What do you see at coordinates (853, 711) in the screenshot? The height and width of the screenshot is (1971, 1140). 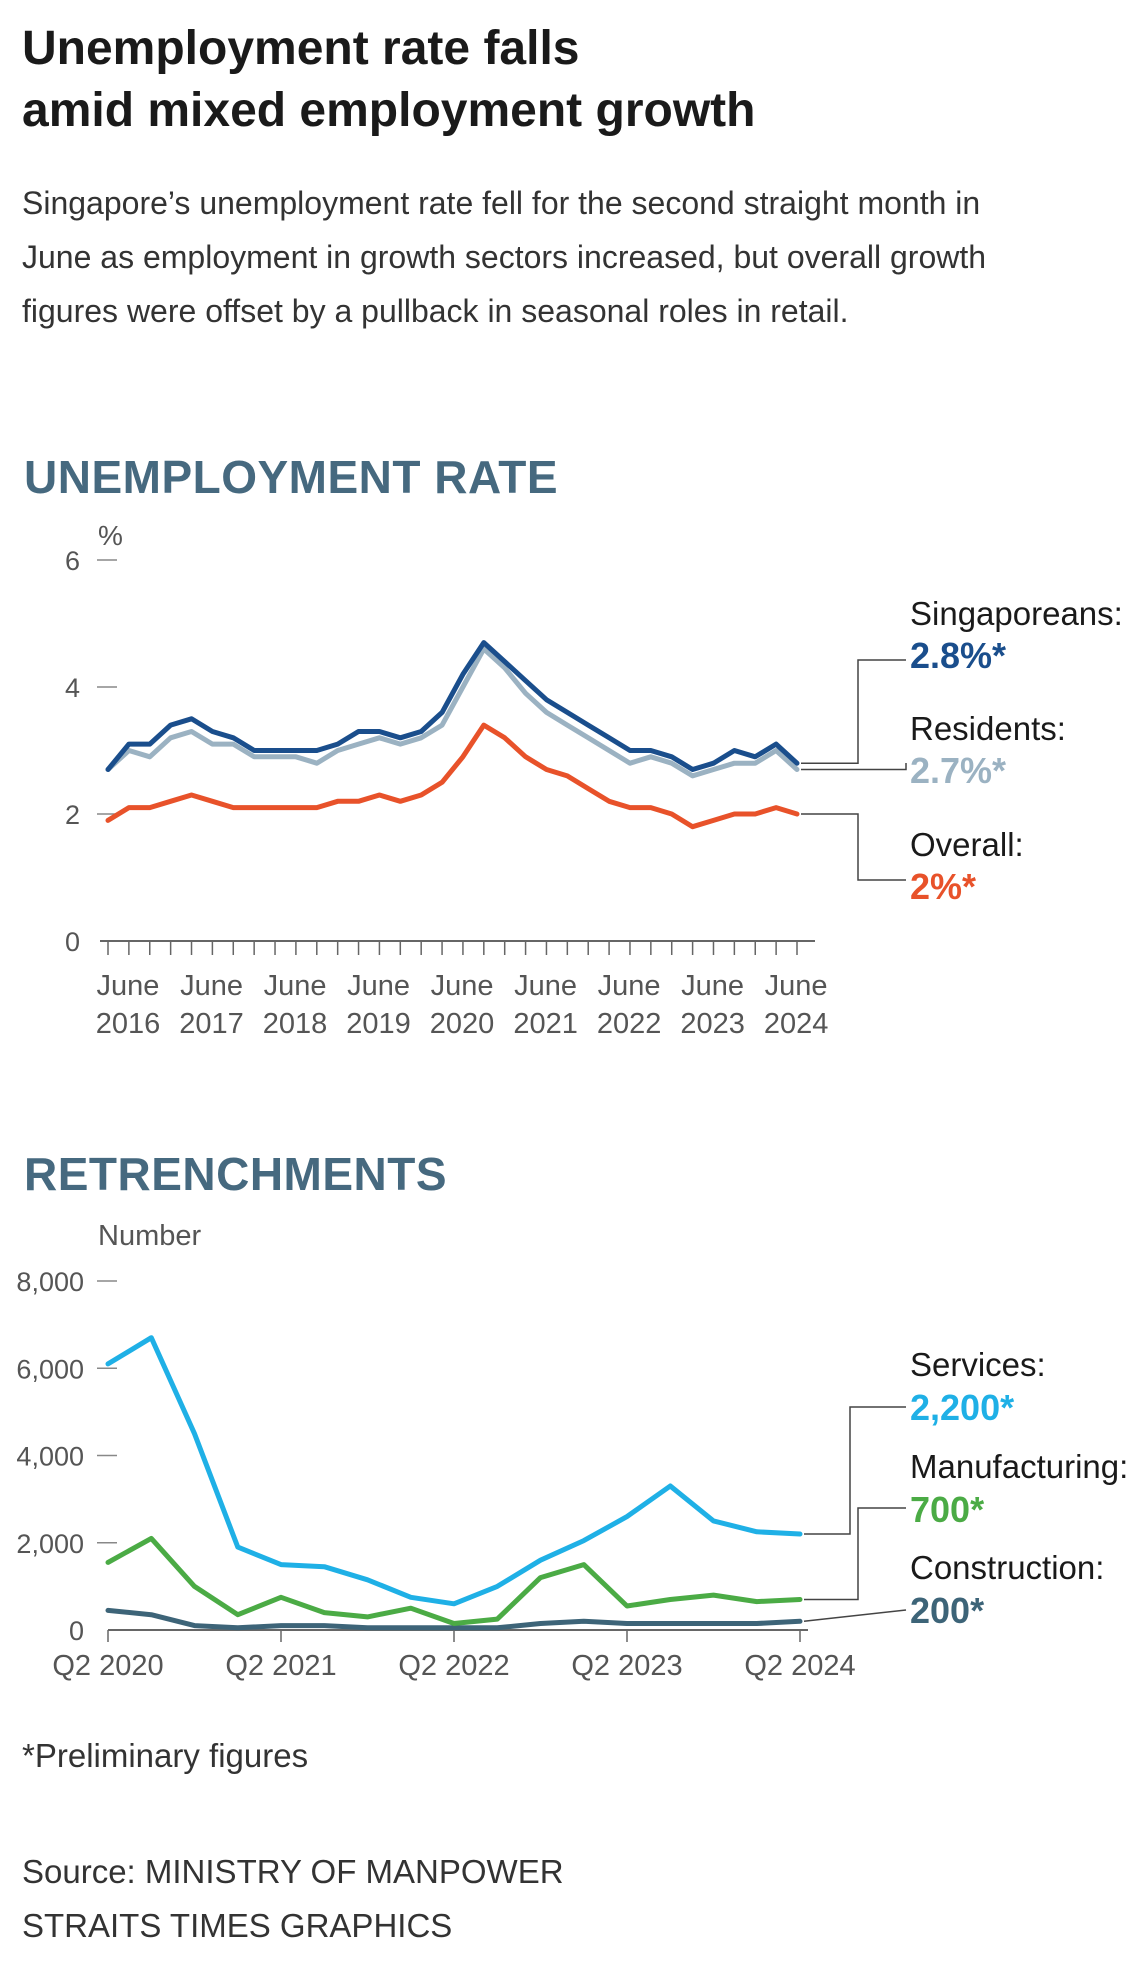 I see `leader-line-singaporeans` at bounding box center [853, 711].